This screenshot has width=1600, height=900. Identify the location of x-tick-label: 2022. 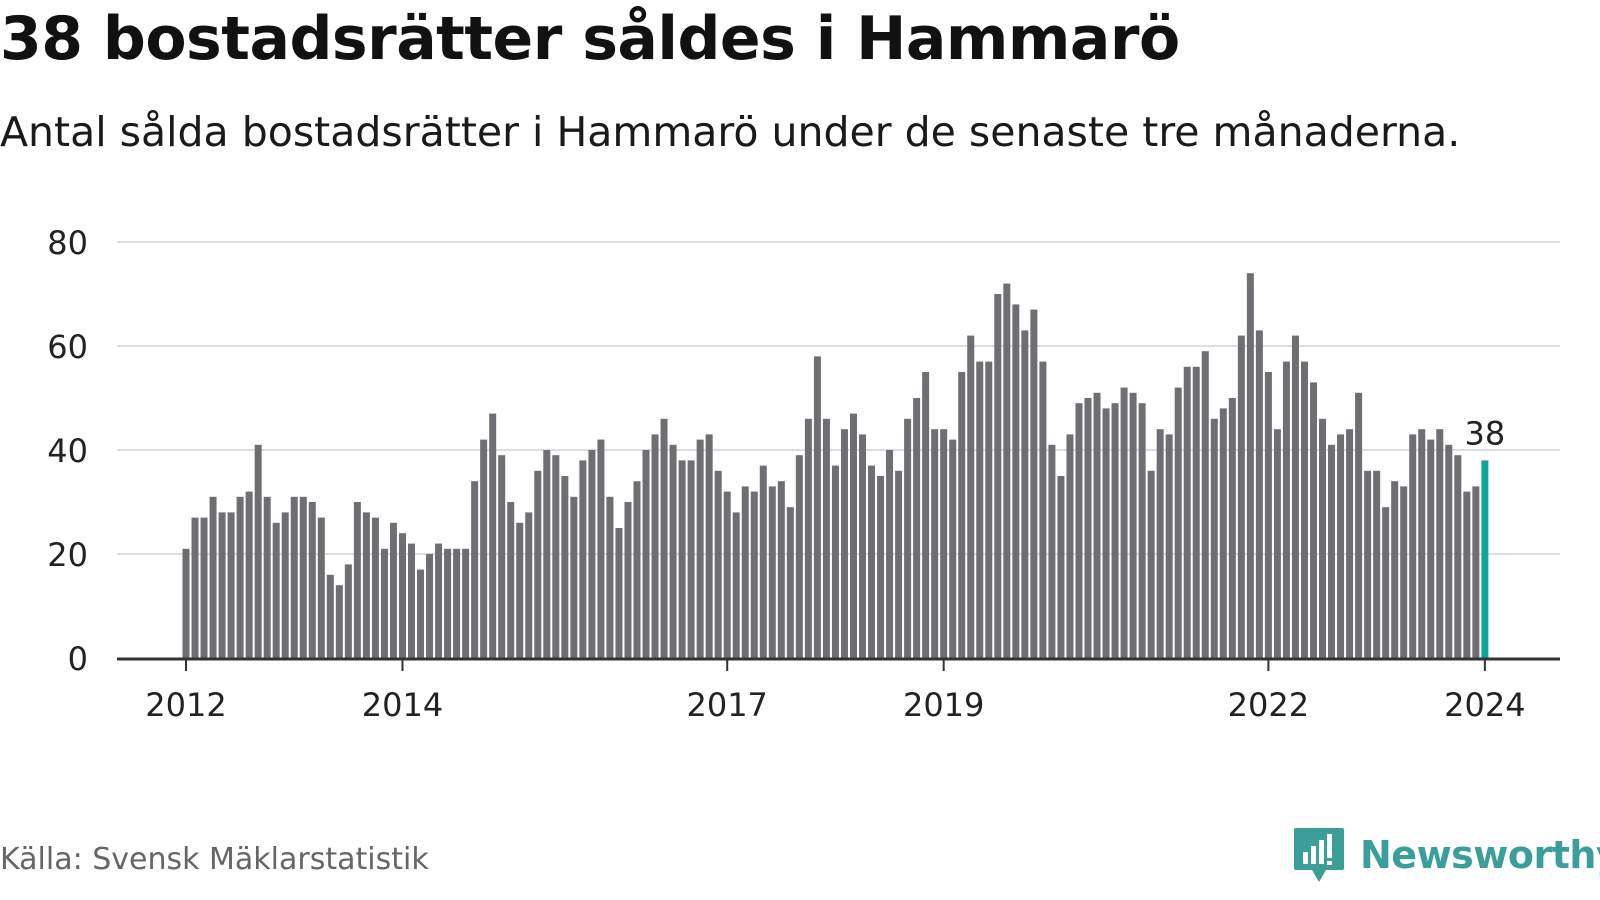
(1268, 705).